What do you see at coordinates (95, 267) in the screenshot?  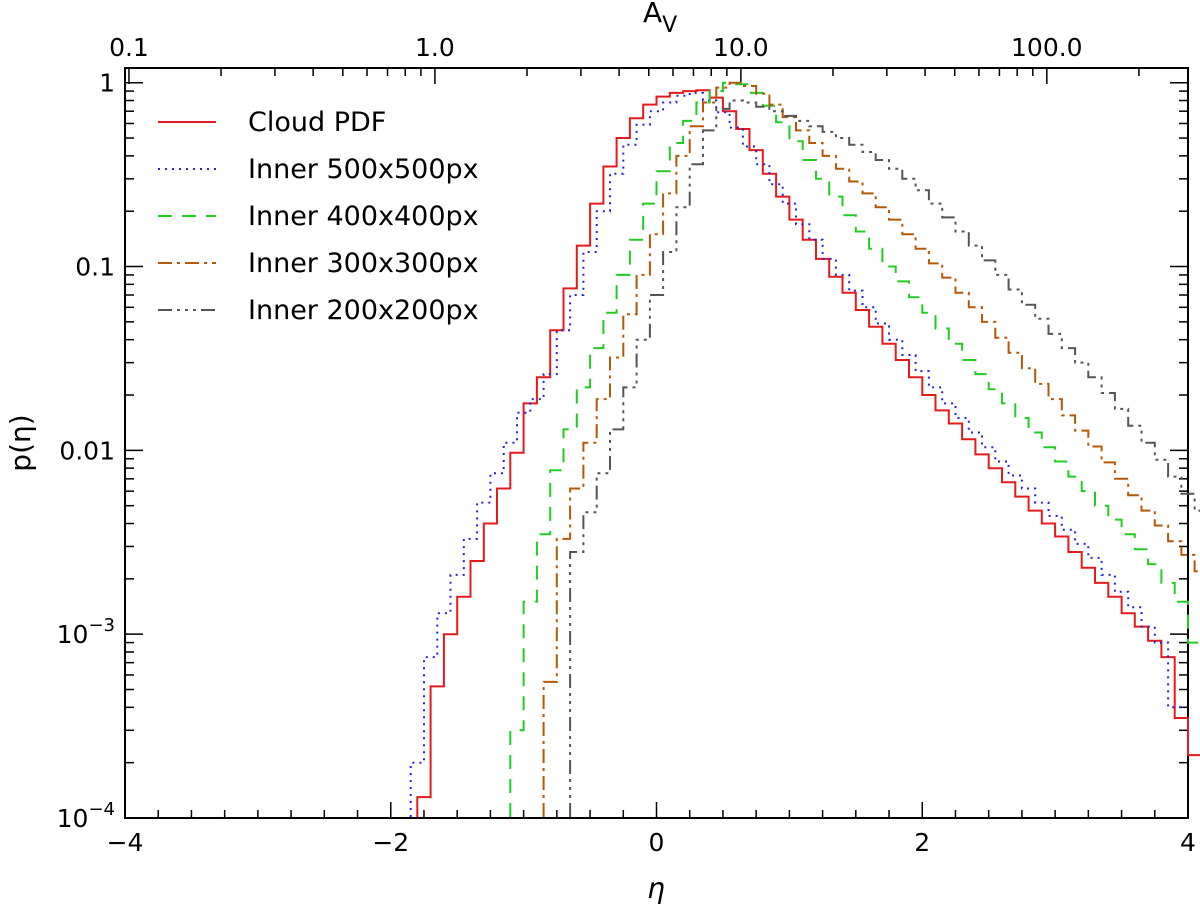 I see `y-tick-label: 0.1` at bounding box center [95, 267].